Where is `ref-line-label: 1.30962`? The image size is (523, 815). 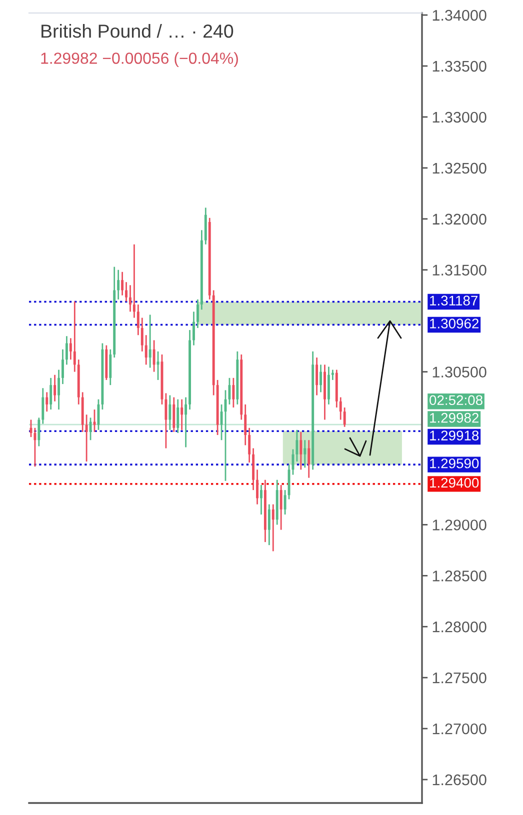 ref-line-label: 1.30962 is located at coordinates (454, 323).